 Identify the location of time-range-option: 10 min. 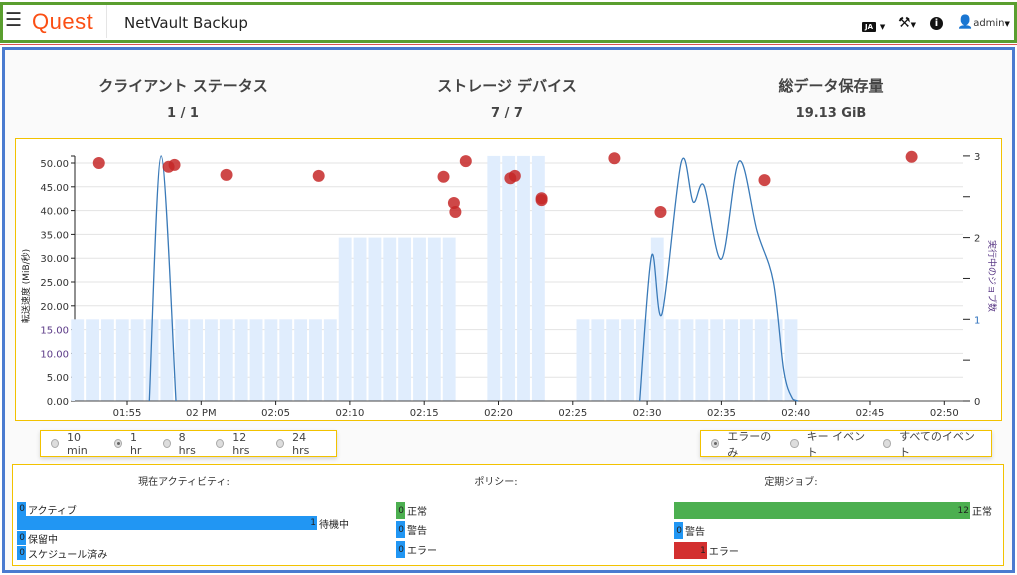
(75, 444).